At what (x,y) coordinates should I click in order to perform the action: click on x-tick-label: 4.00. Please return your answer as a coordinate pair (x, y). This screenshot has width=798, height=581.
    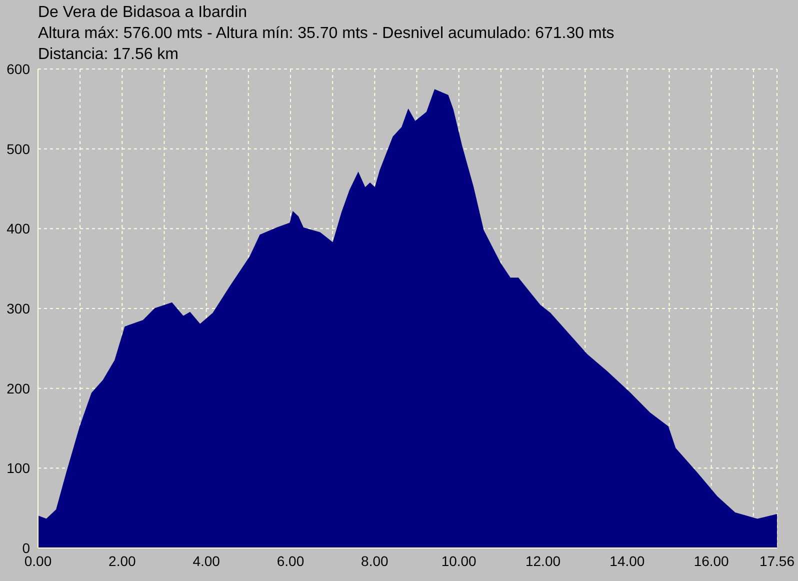
    Looking at the image, I should click on (206, 560).